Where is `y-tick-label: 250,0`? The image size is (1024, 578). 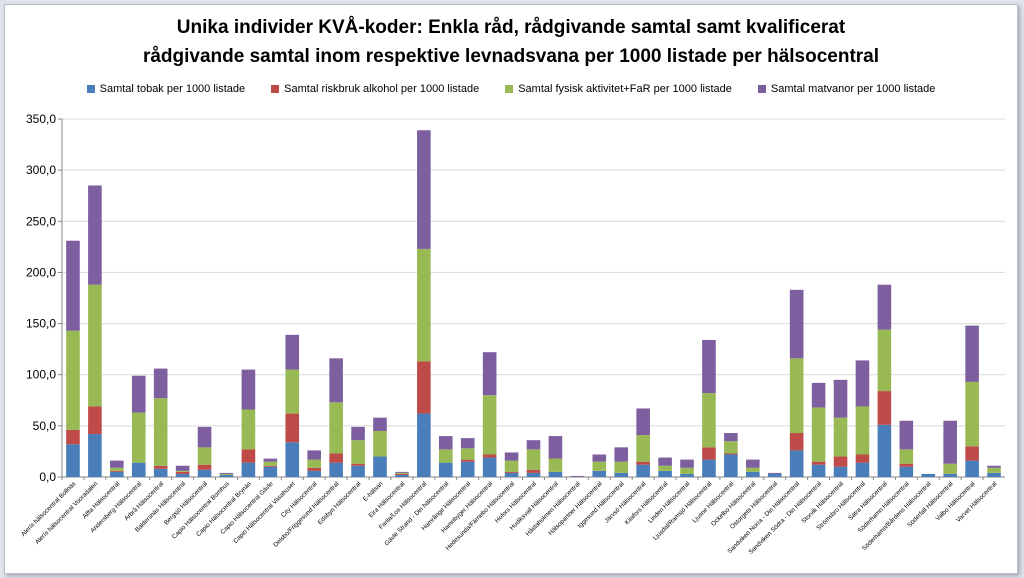 y-tick-label: 250,0 is located at coordinates (41, 221).